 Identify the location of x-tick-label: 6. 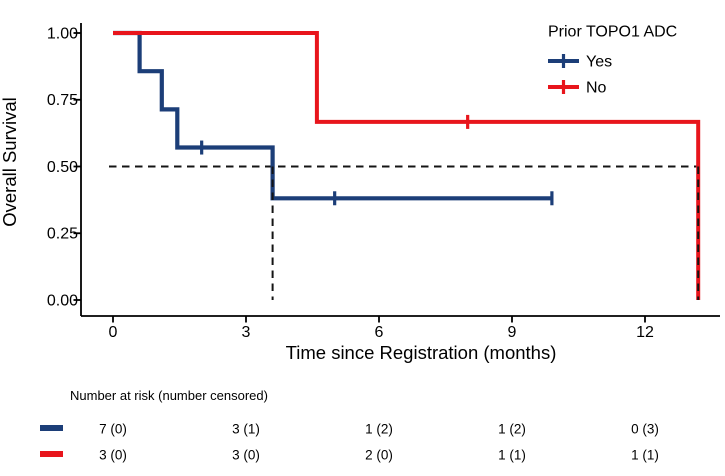
(379, 332).